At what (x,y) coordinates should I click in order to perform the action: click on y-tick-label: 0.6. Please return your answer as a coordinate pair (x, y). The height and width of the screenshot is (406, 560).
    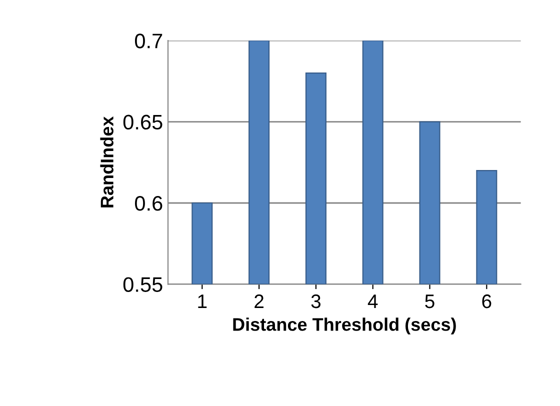
    Looking at the image, I should click on (148, 203).